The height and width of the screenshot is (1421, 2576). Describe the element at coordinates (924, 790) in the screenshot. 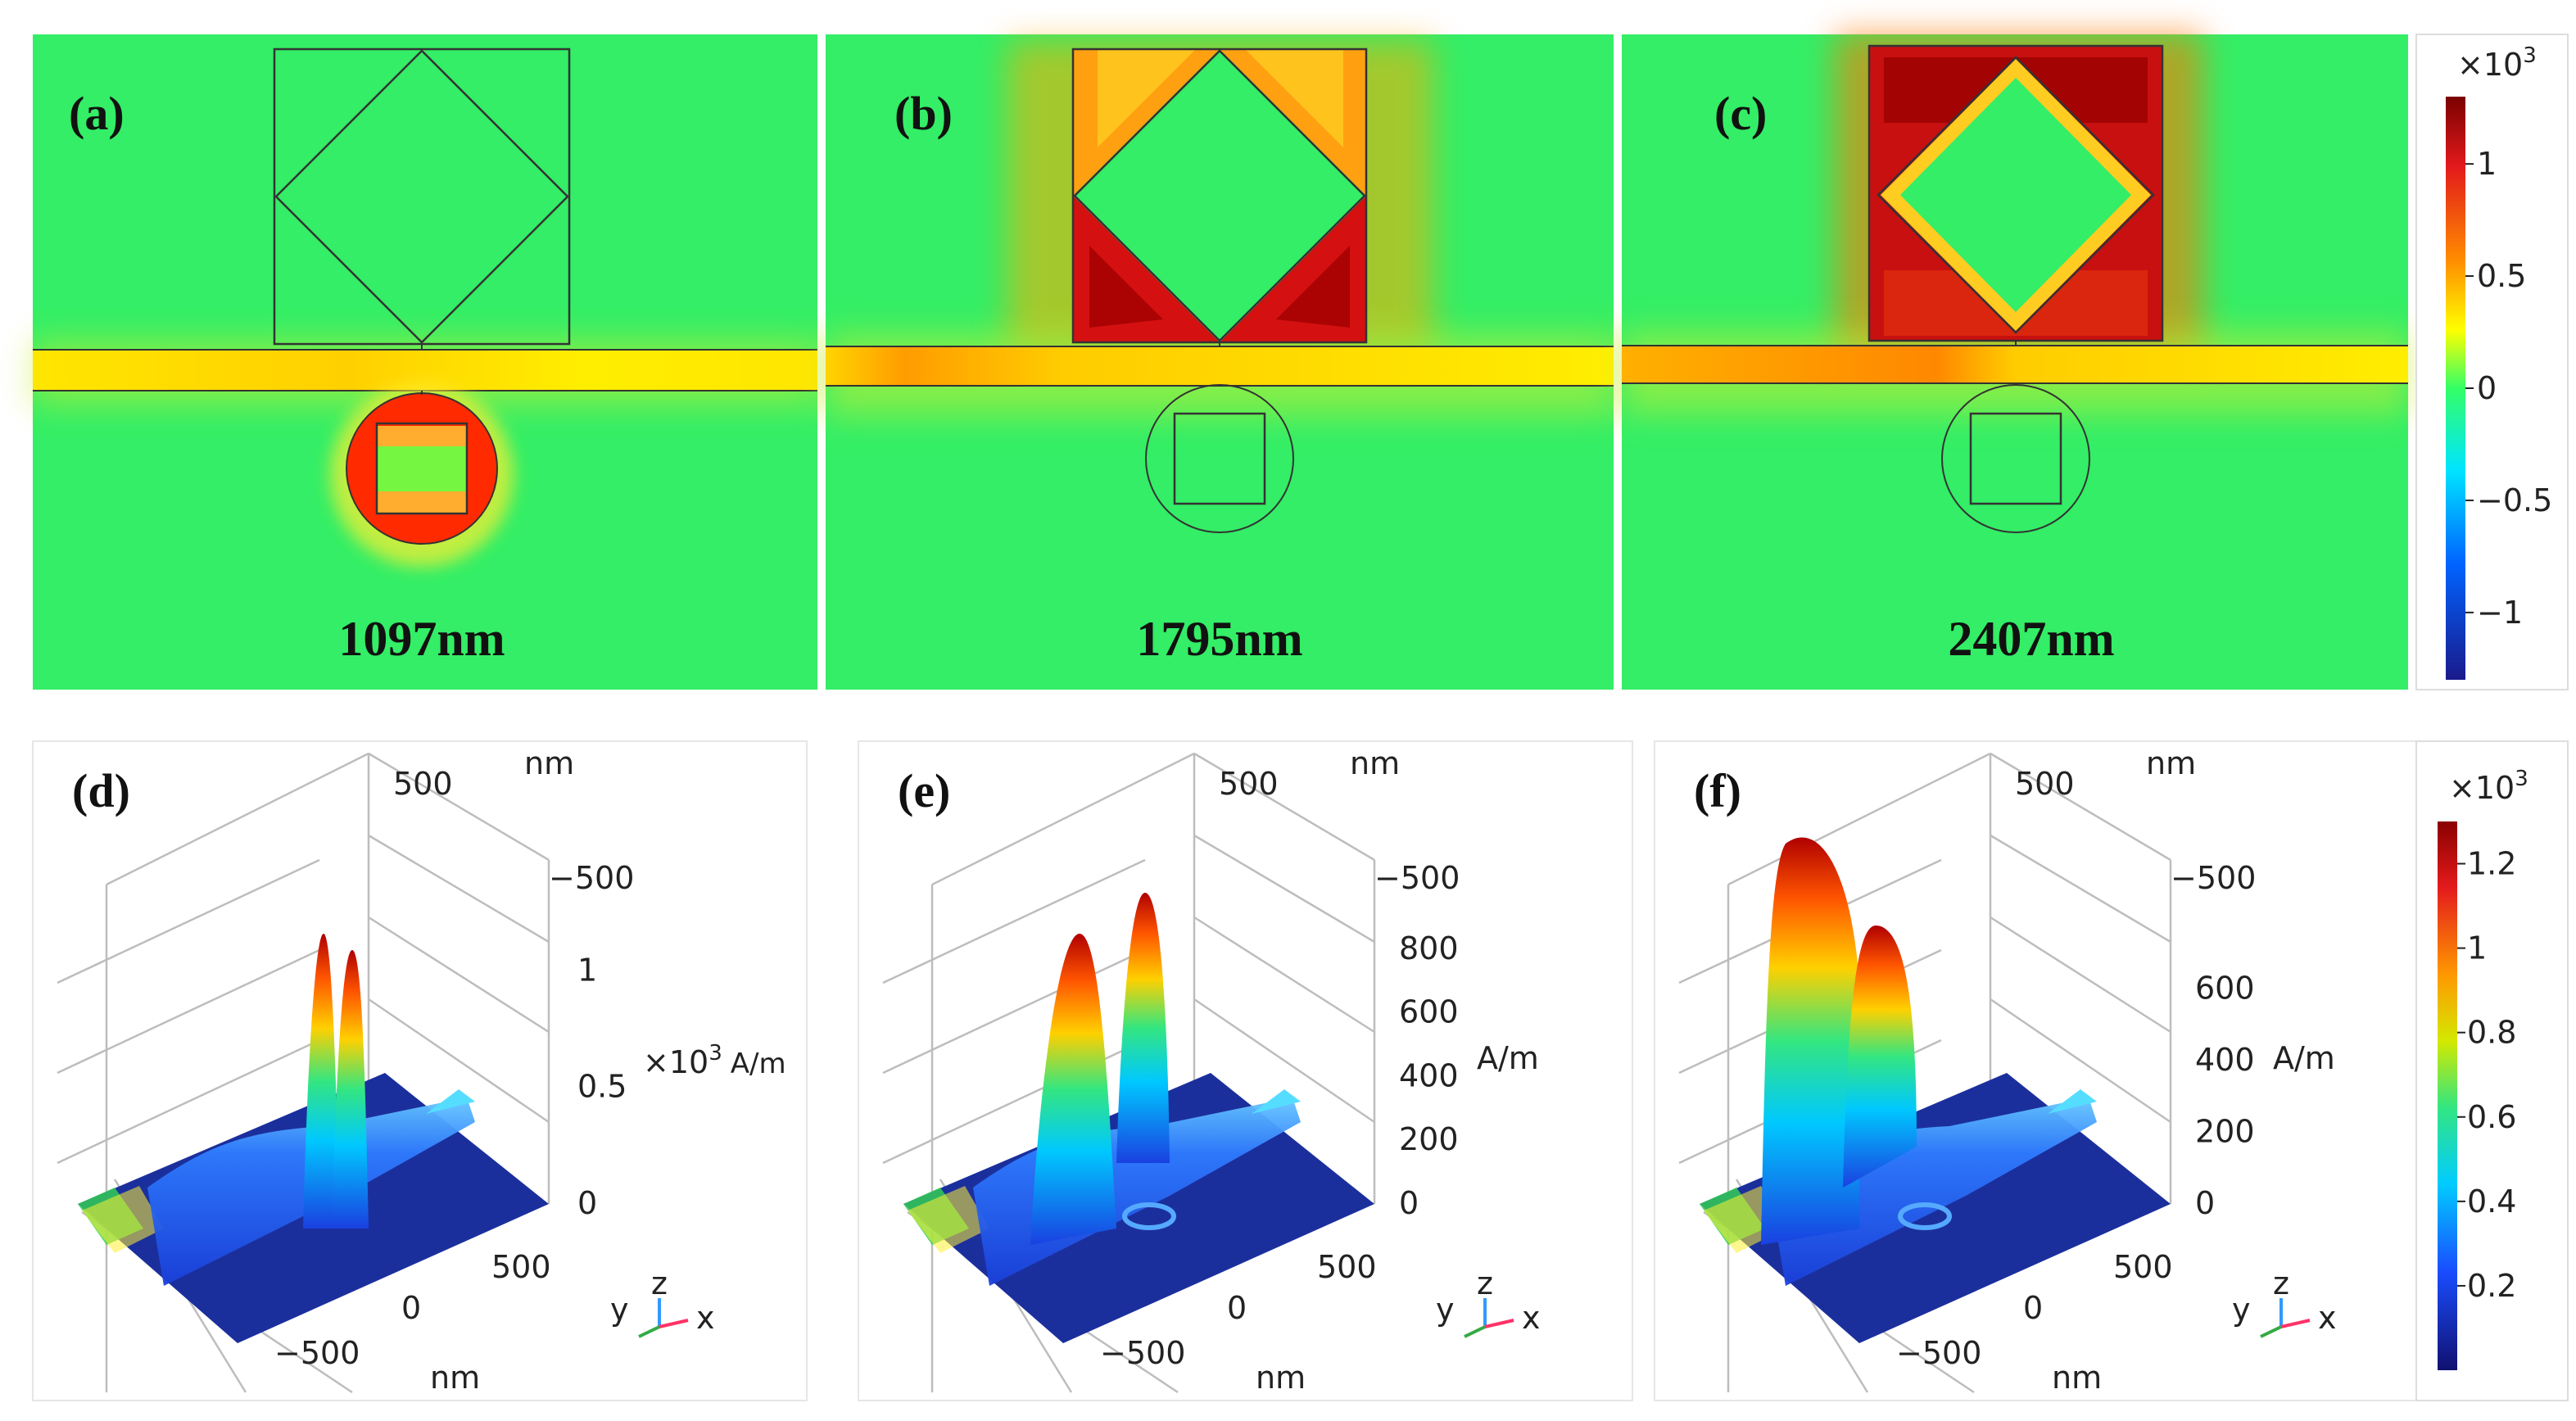

I see `panel-e-label: (e)` at that location.